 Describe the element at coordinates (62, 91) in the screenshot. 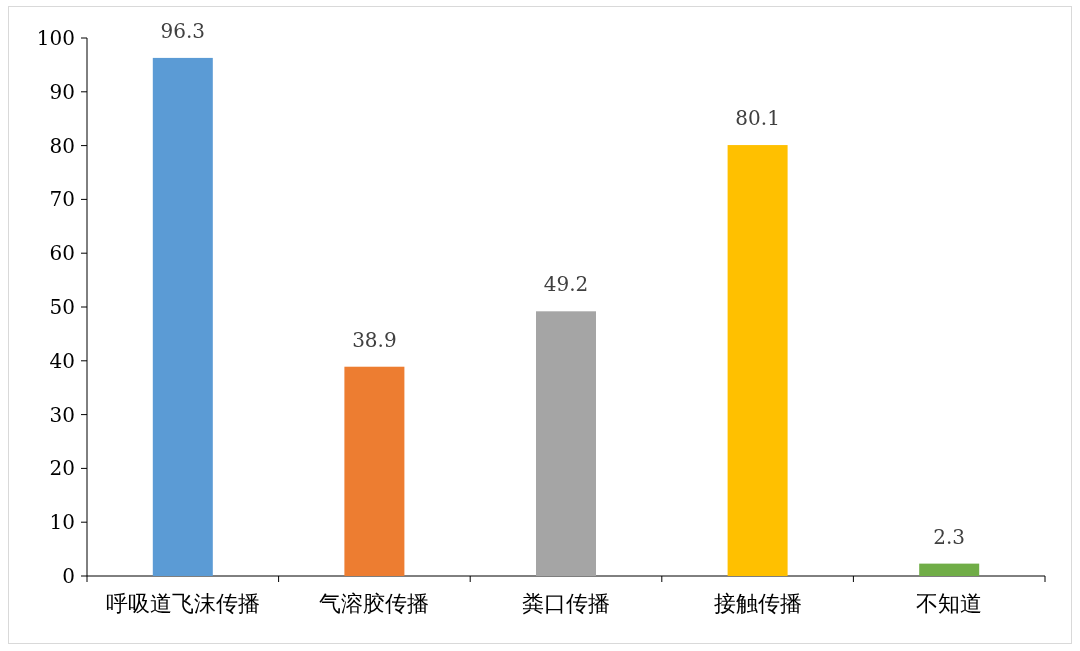

I see `y-tick-label: 90` at that location.